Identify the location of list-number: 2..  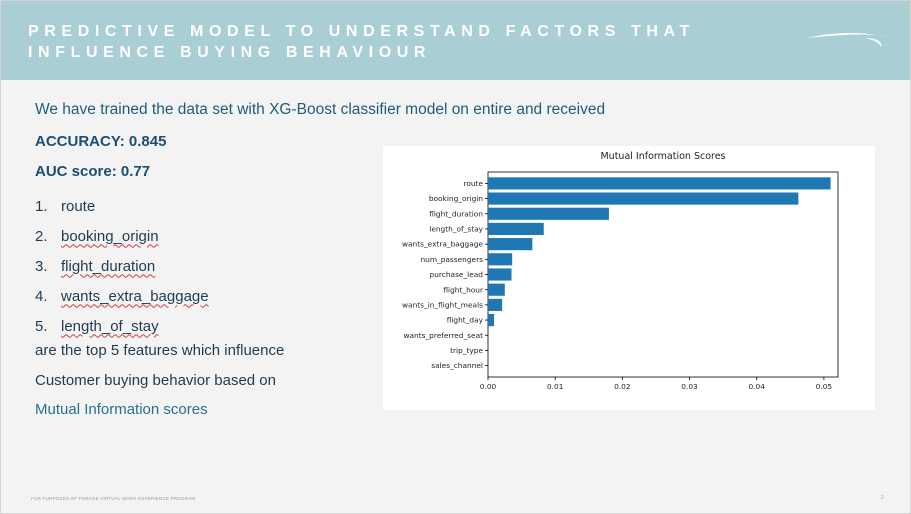
(41, 236).